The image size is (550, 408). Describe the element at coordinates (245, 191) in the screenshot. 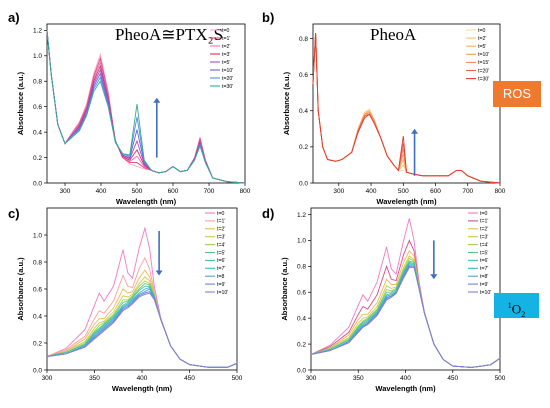

I see `x-tick-label: 800` at that location.